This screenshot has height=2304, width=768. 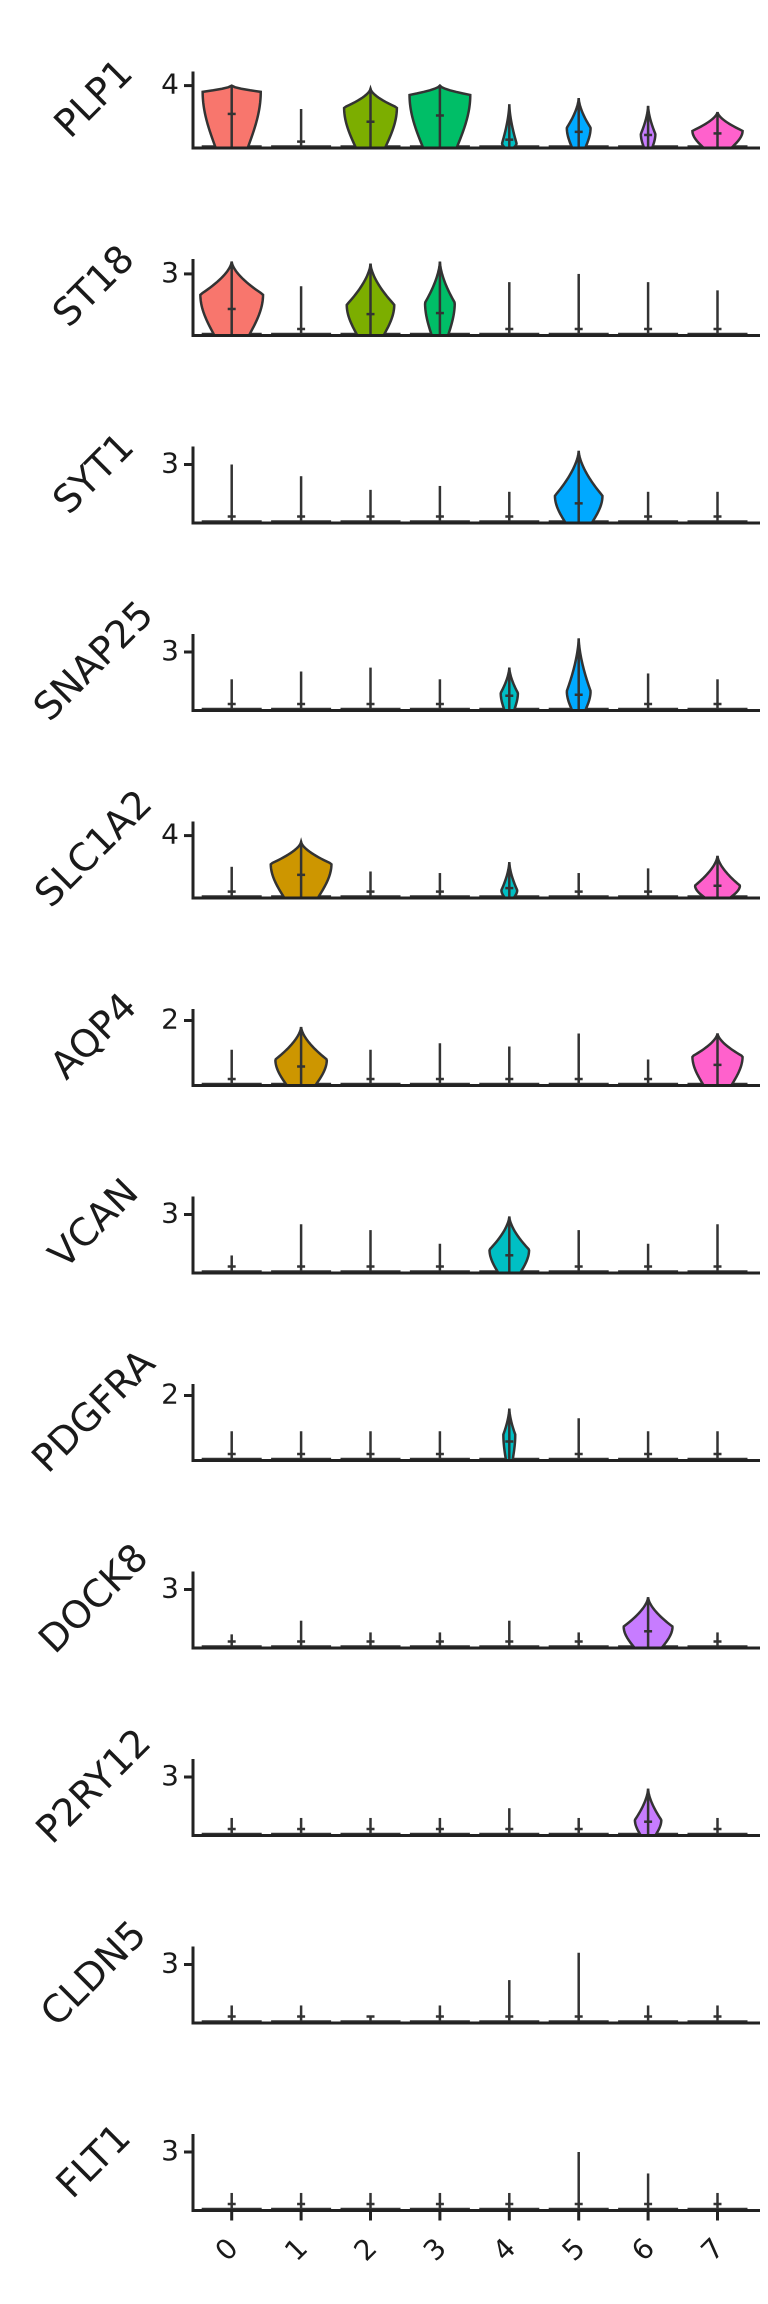 What do you see at coordinates (400, 1223) in the screenshot?
I see `violin-panel-vcan: VCAN 3` at bounding box center [400, 1223].